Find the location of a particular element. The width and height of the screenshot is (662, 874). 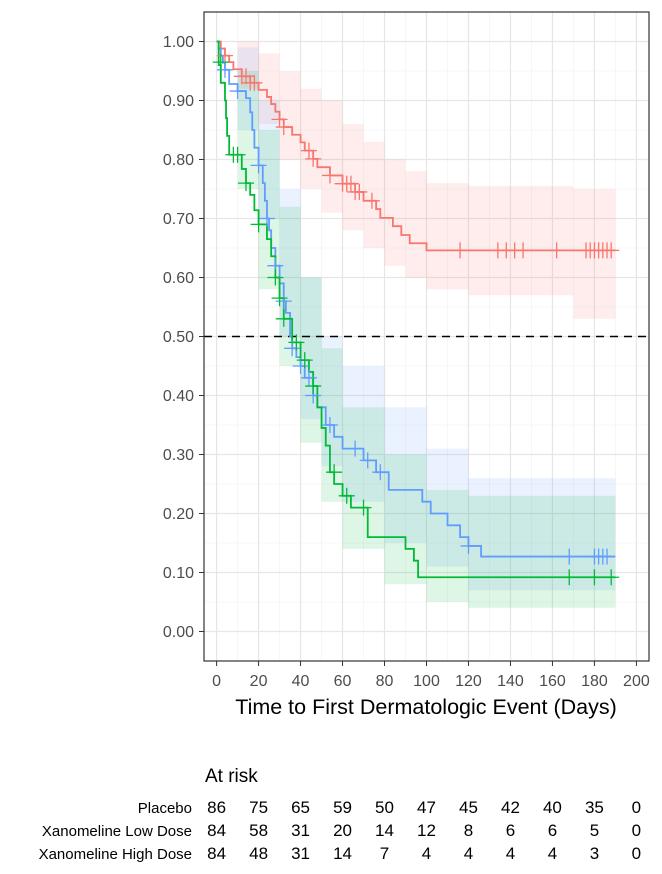

risk-count: 50 is located at coordinates (384, 807).